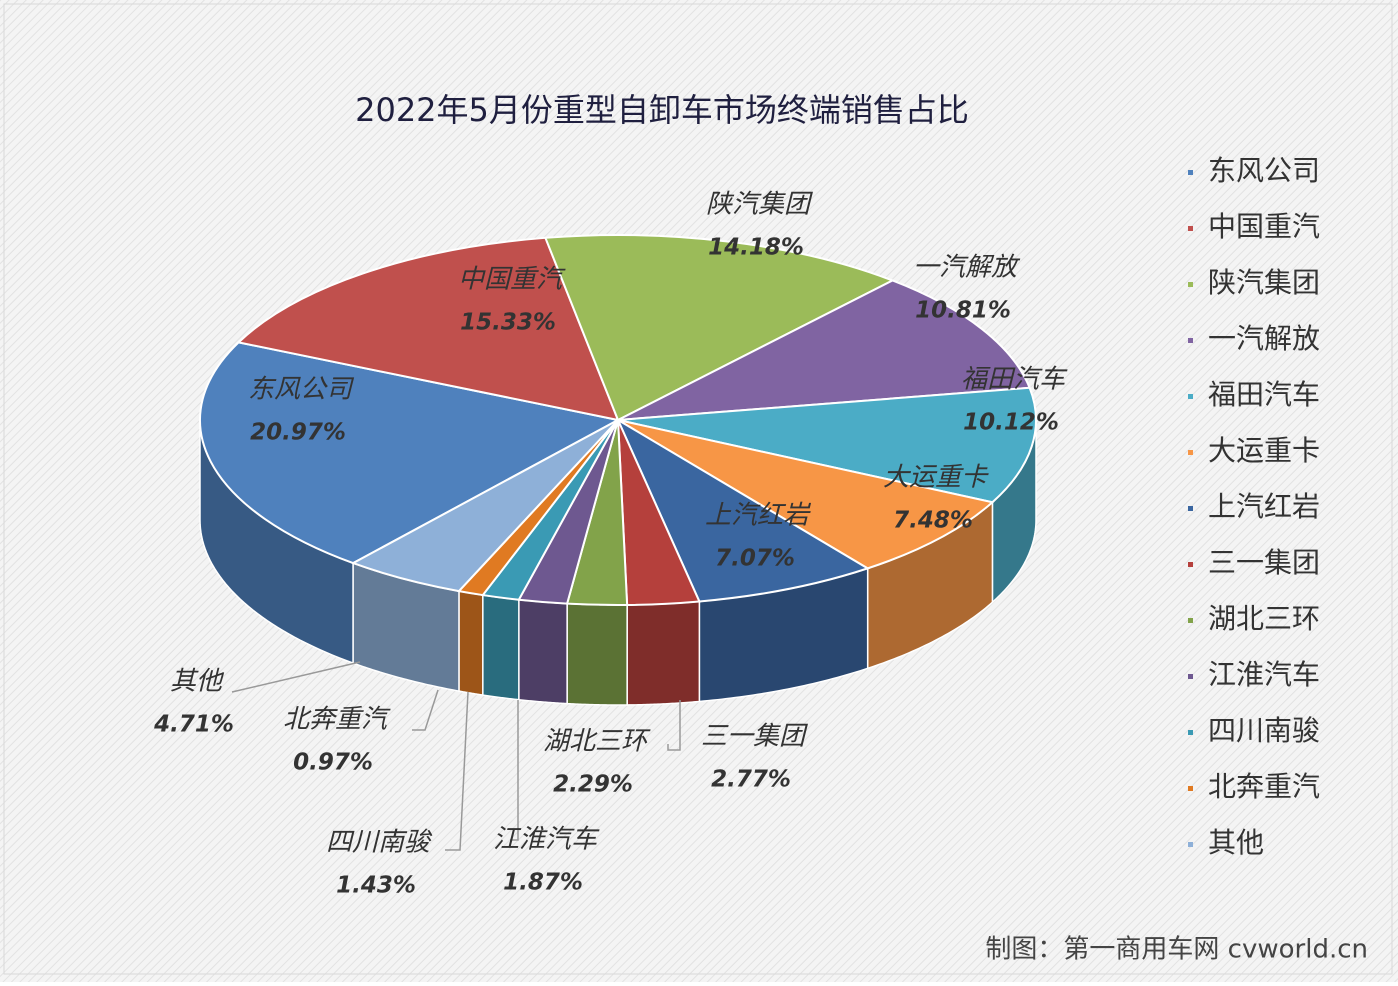 The height and width of the screenshot is (986, 1398). I want to click on slice-label: 其他, so click(197, 682).